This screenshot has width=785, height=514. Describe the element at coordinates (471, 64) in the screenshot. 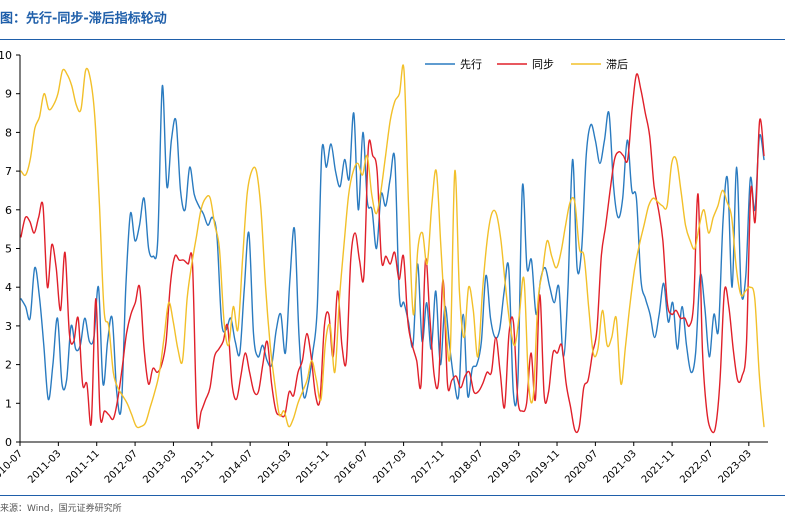

I see `legend-label-1: 先行` at that location.